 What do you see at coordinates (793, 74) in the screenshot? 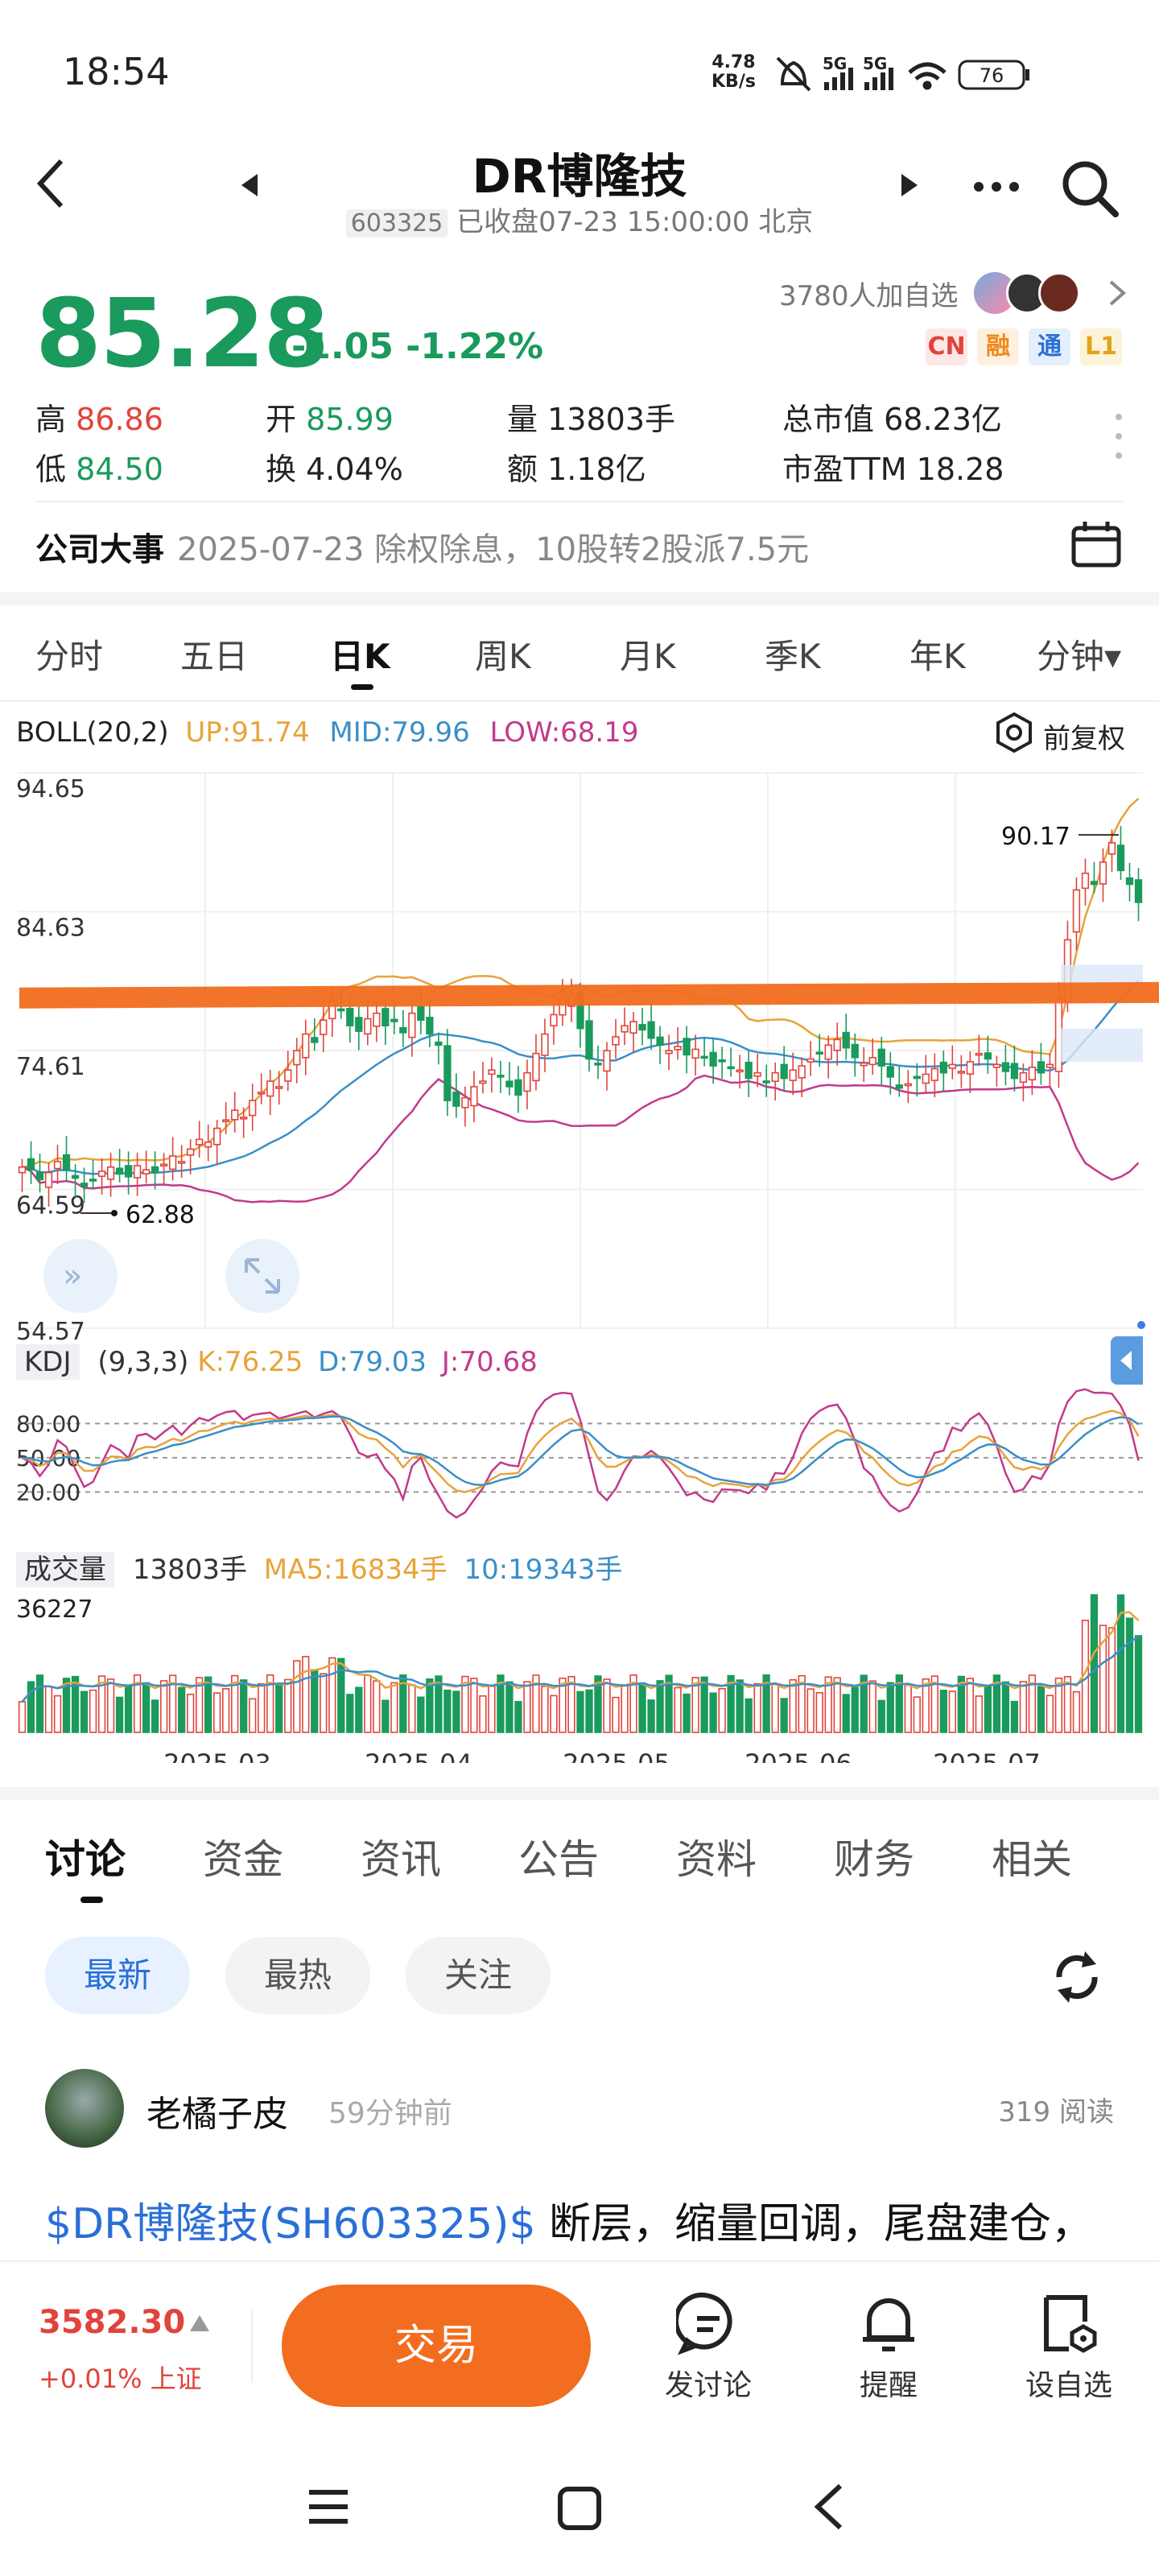
I see `mute-bell-icon` at bounding box center [793, 74].